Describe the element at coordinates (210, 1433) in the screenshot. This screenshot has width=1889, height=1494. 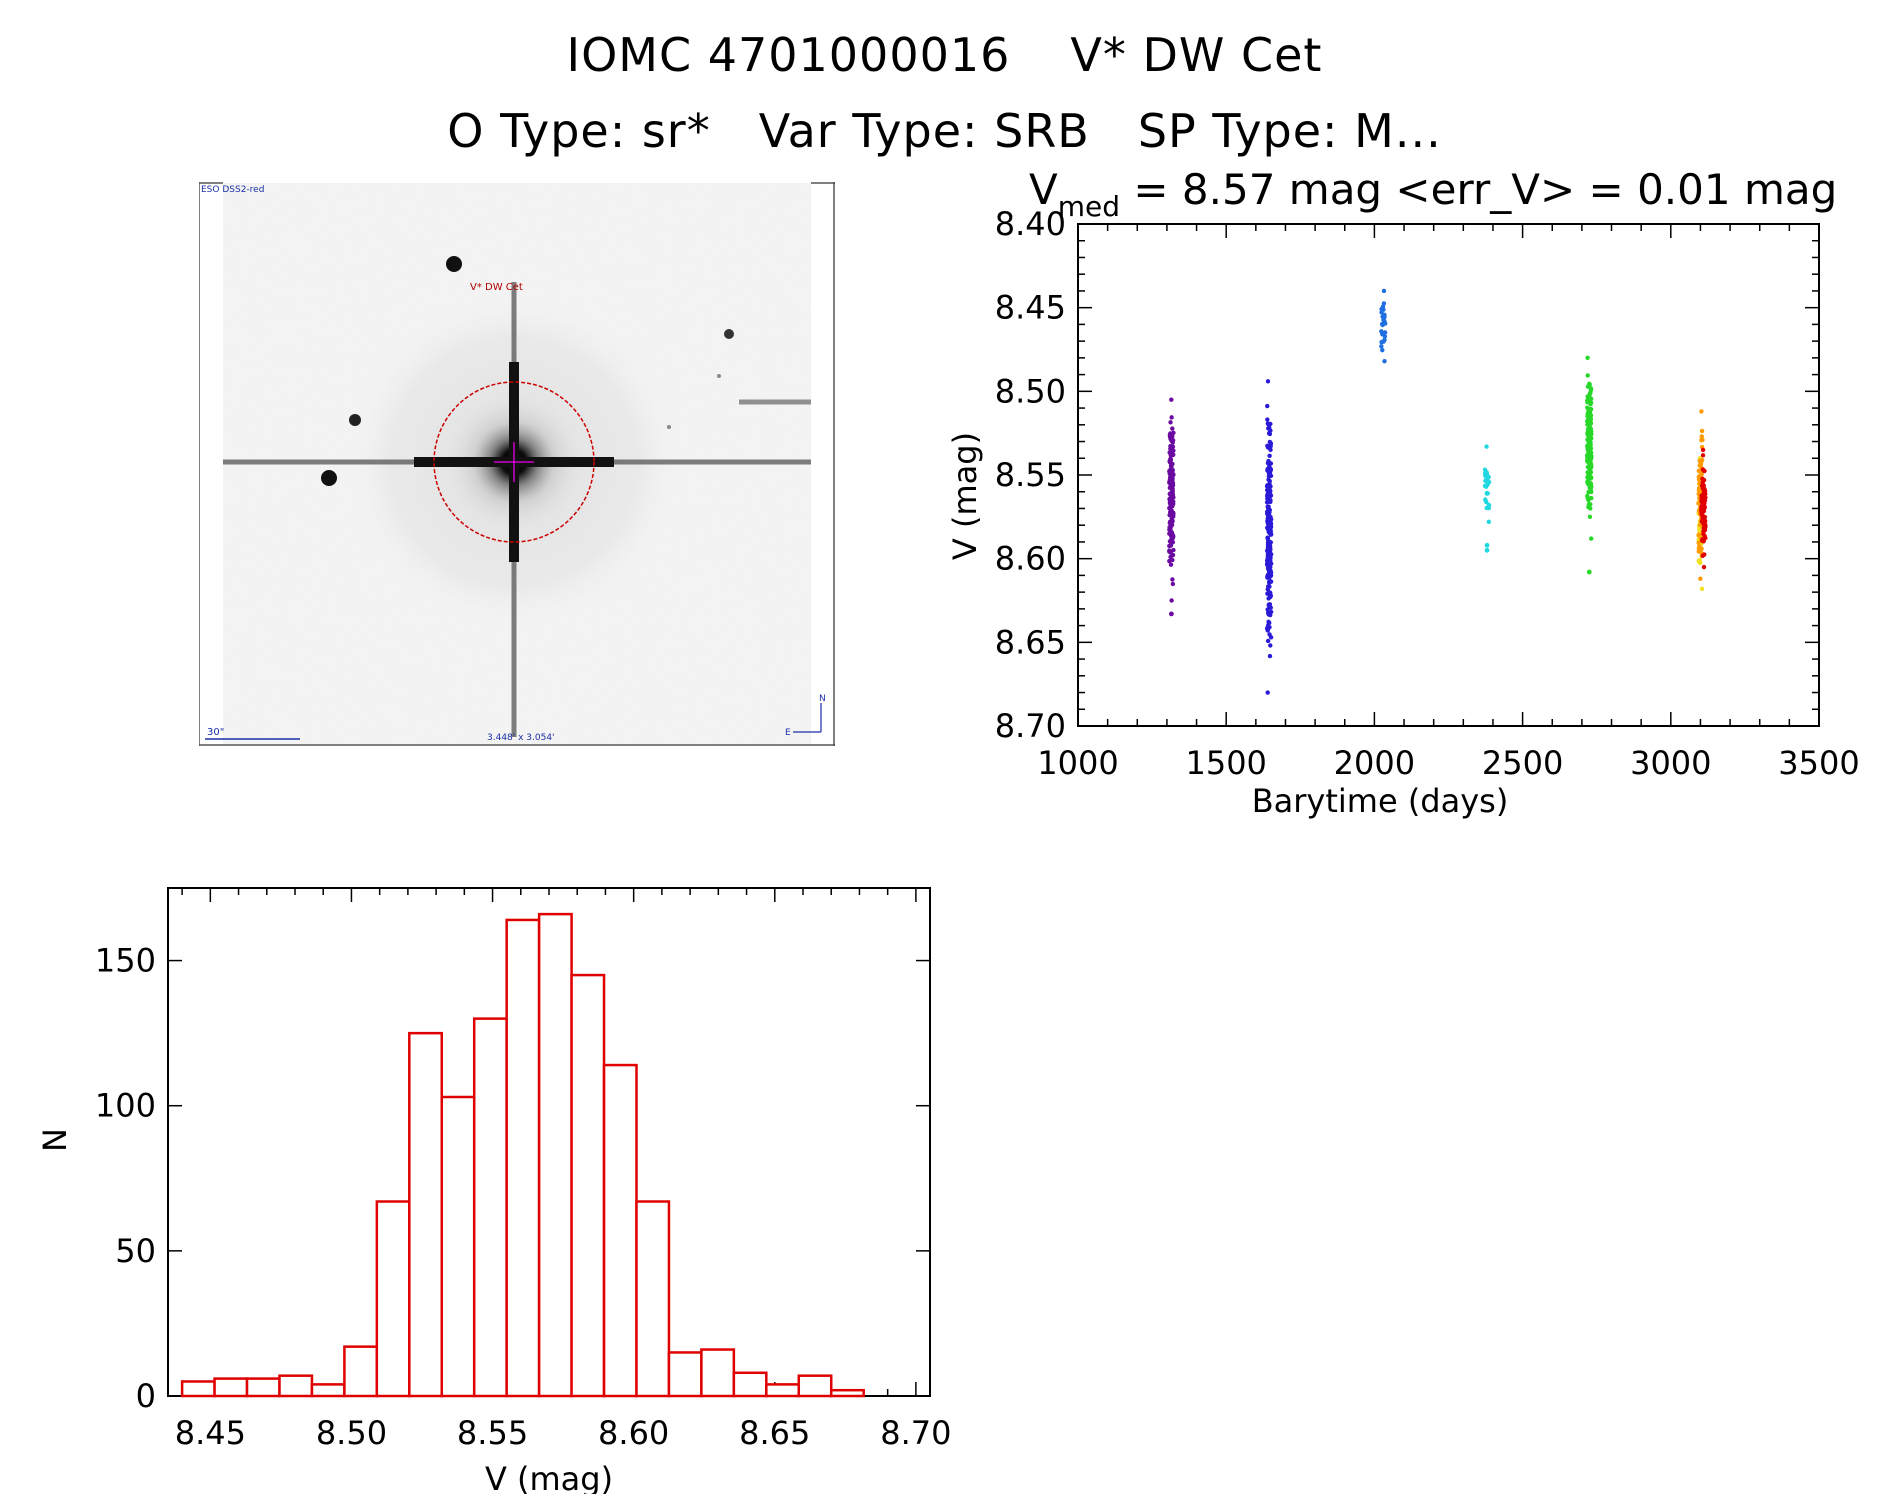
I see `hist-x-tick-label: 8.45` at that location.